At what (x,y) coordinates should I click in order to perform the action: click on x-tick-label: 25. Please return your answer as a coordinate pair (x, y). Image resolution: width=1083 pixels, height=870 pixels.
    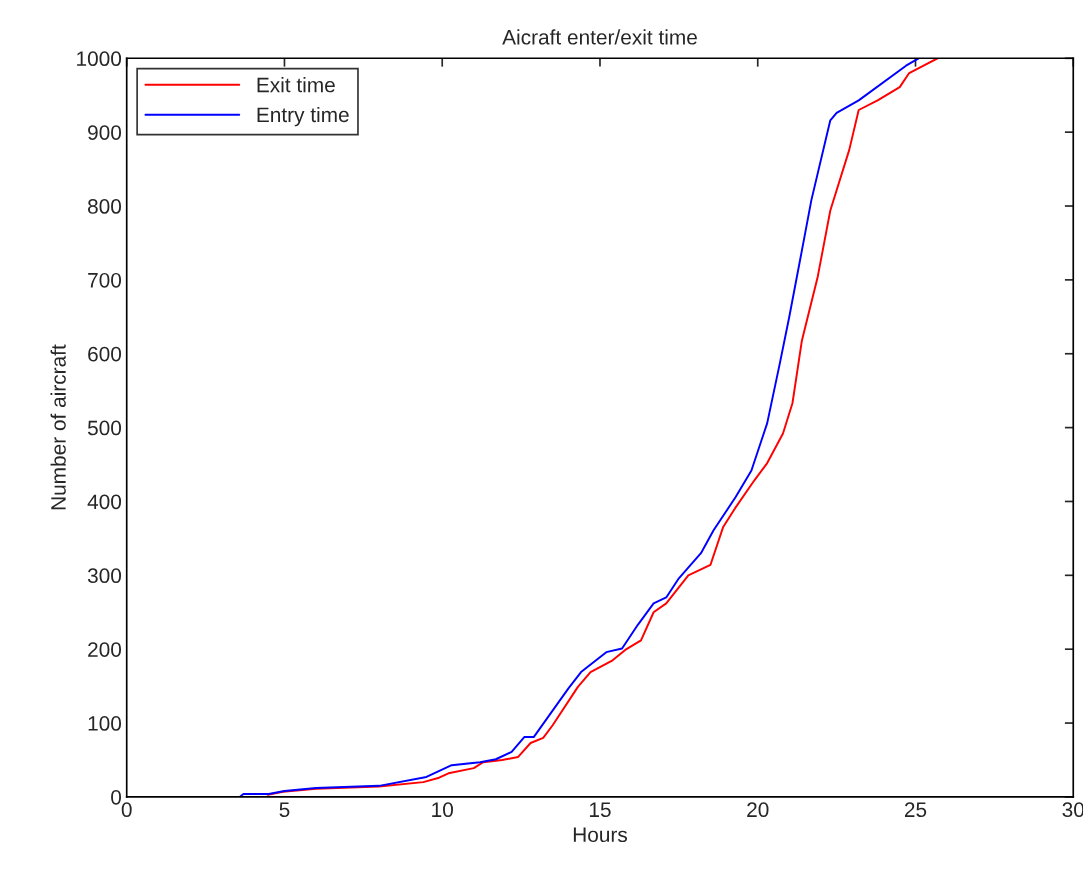
    Looking at the image, I should click on (915, 810).